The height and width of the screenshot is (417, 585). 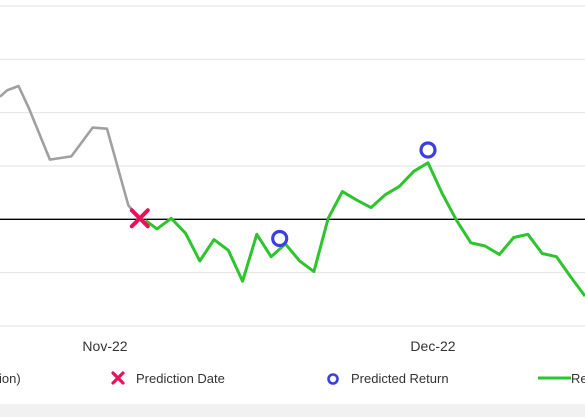 What do you see at coordinates (333, 379) in the screenshot?
I see `circle-marker-icon` at bounding box center [333, 379].